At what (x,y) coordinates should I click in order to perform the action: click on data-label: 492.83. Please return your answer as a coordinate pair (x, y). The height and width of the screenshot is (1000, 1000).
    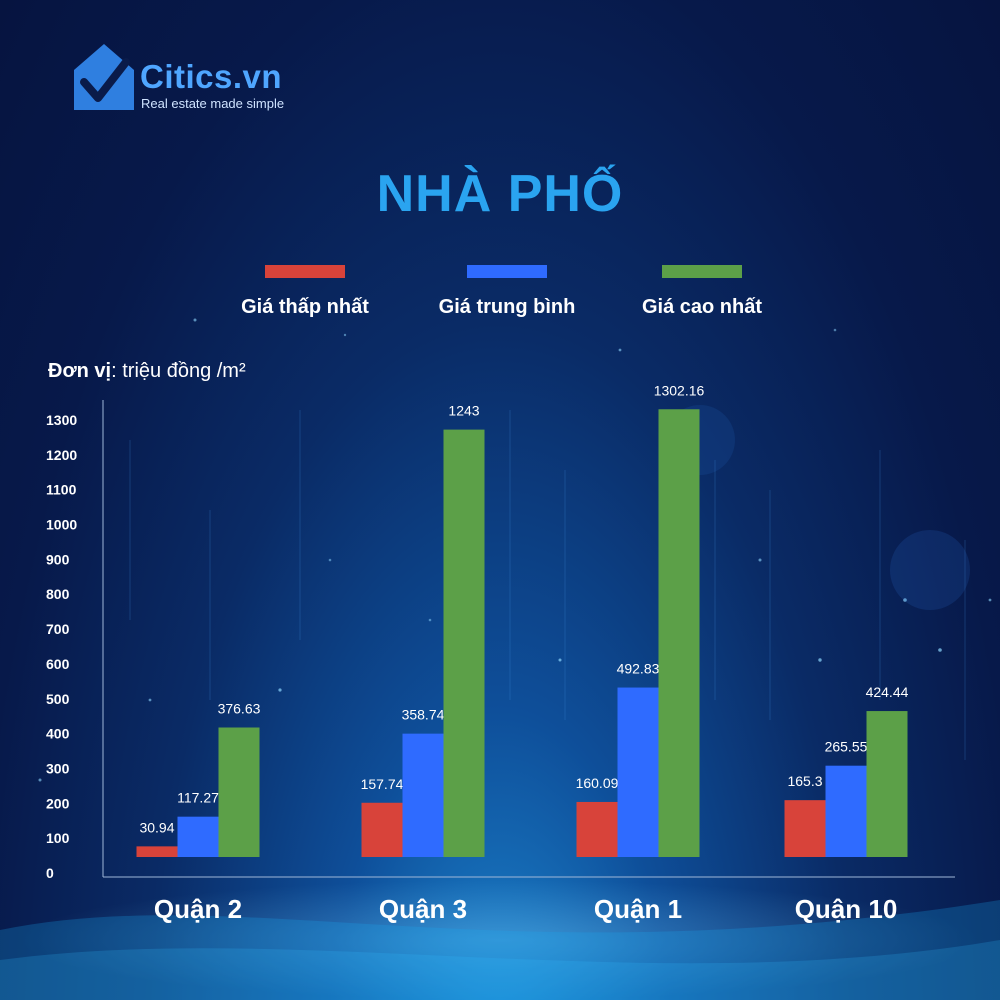
    Looking at the image, I should click on (638, 669).